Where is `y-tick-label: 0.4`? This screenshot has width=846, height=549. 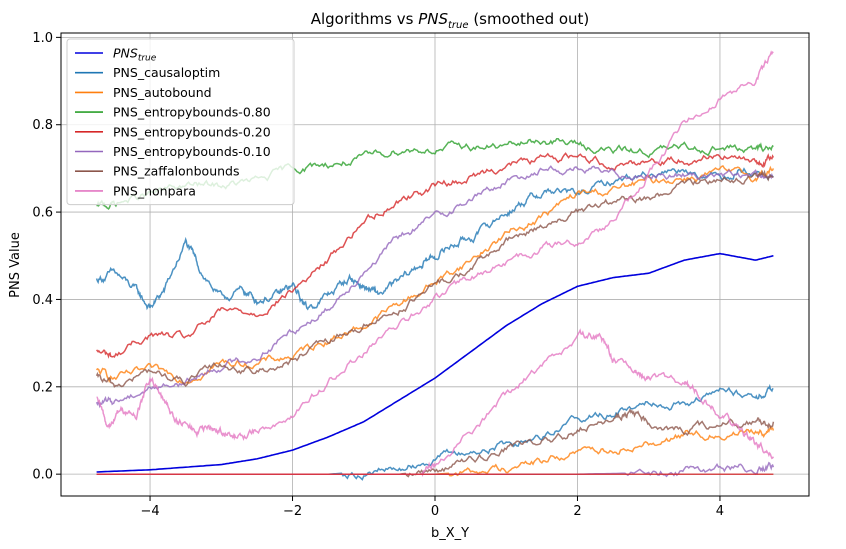 y-tick-label: 0.4 is located at coordinates (42, 300).